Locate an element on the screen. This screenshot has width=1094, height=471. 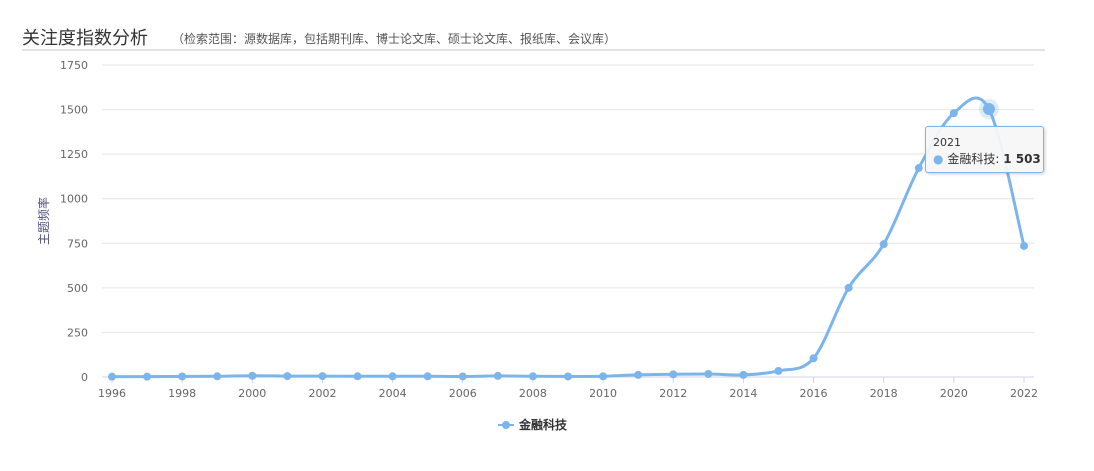
y-tick-label: 250 is located at coordinates (77, 332).